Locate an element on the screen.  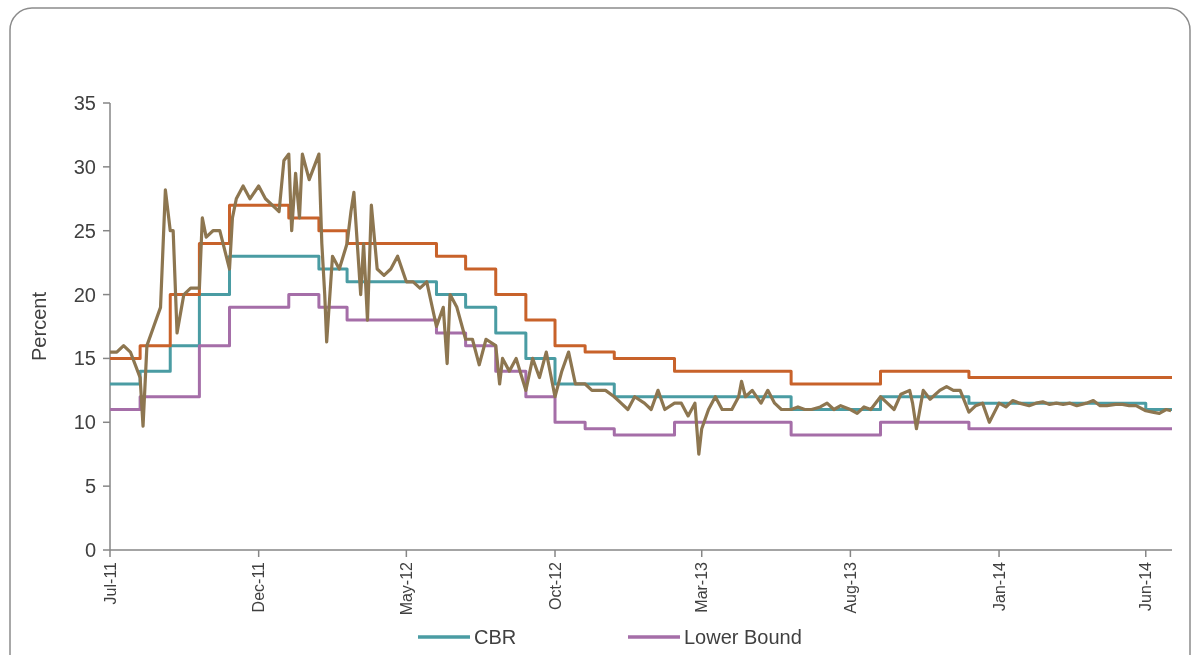
y-tick-label: 20 is located at coordinates (84, 294).